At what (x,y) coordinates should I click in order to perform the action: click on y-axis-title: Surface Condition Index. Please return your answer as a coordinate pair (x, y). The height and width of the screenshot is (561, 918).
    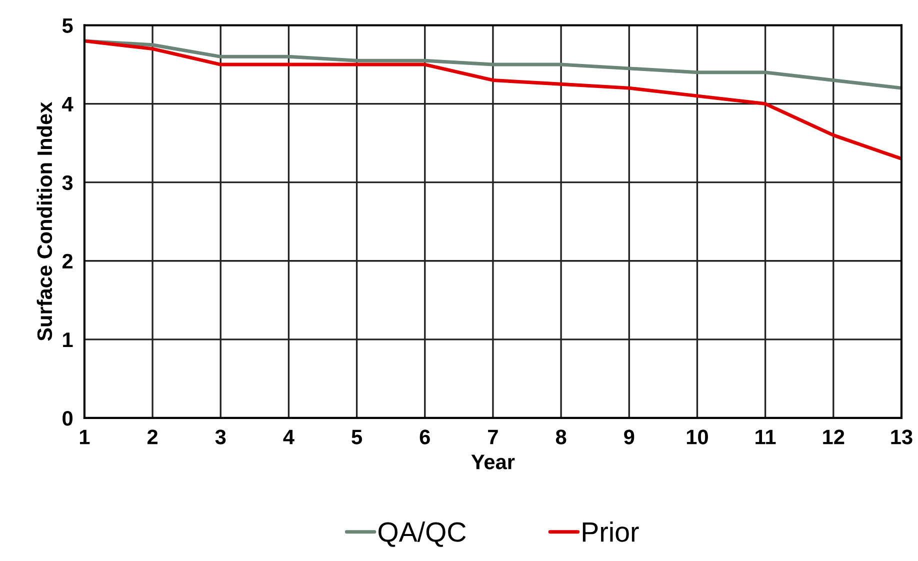
    Looking at the image, I should click on (44, 221).